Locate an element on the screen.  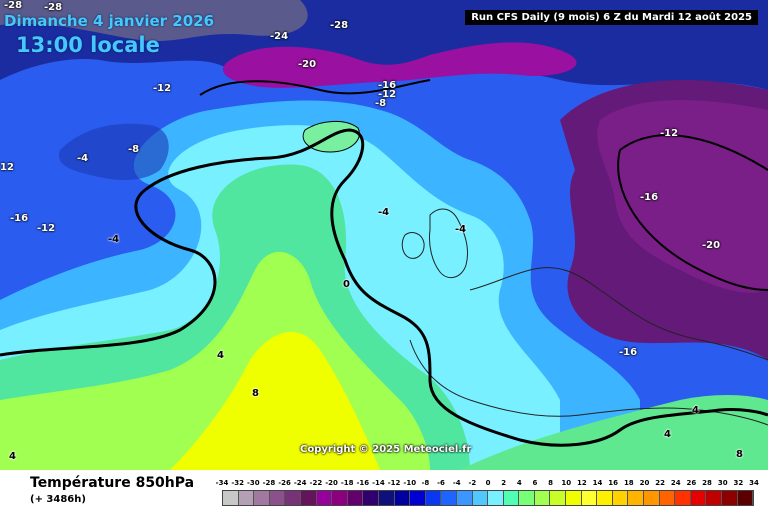
contour-label: 12 is located at coordinates (7, 167).